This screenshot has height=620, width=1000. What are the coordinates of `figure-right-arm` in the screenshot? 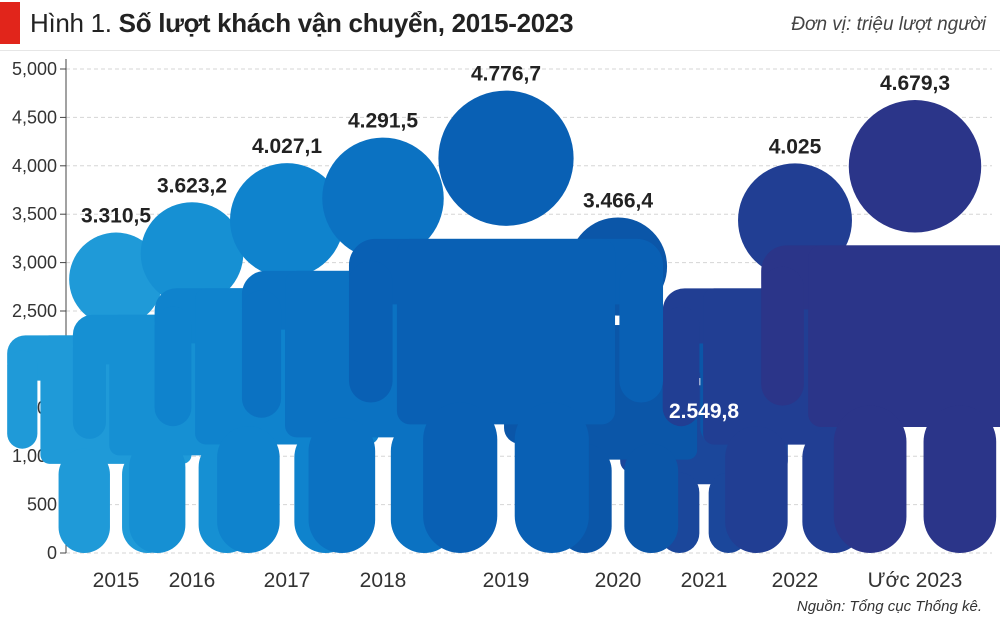 It's located at (641, 331).